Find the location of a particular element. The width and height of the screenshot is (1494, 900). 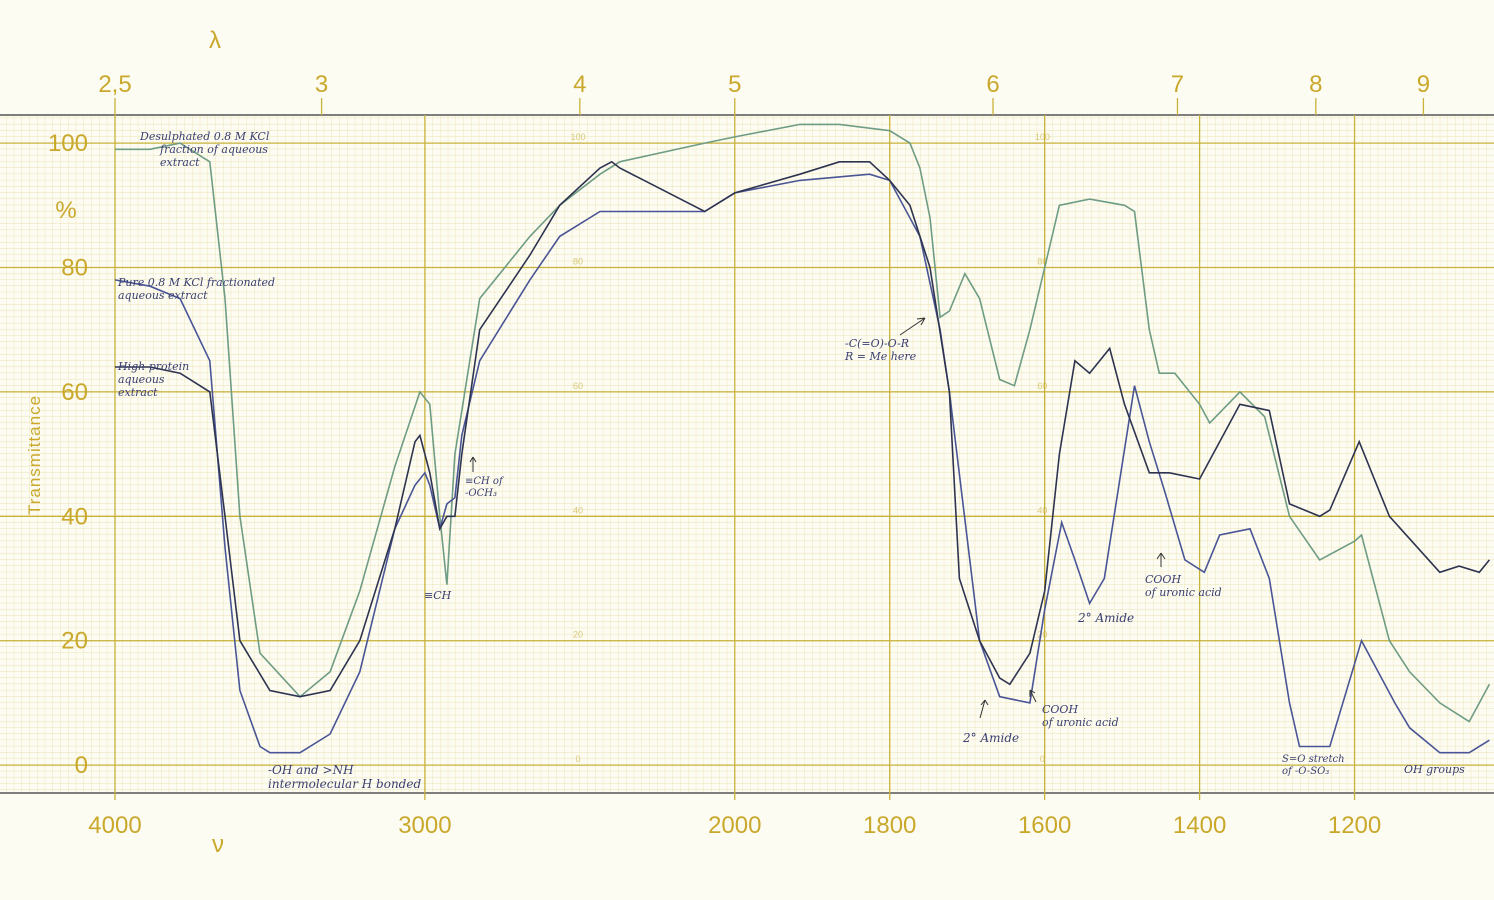

annotation: intermolecular H bonded is located at coordinates (344, 784).